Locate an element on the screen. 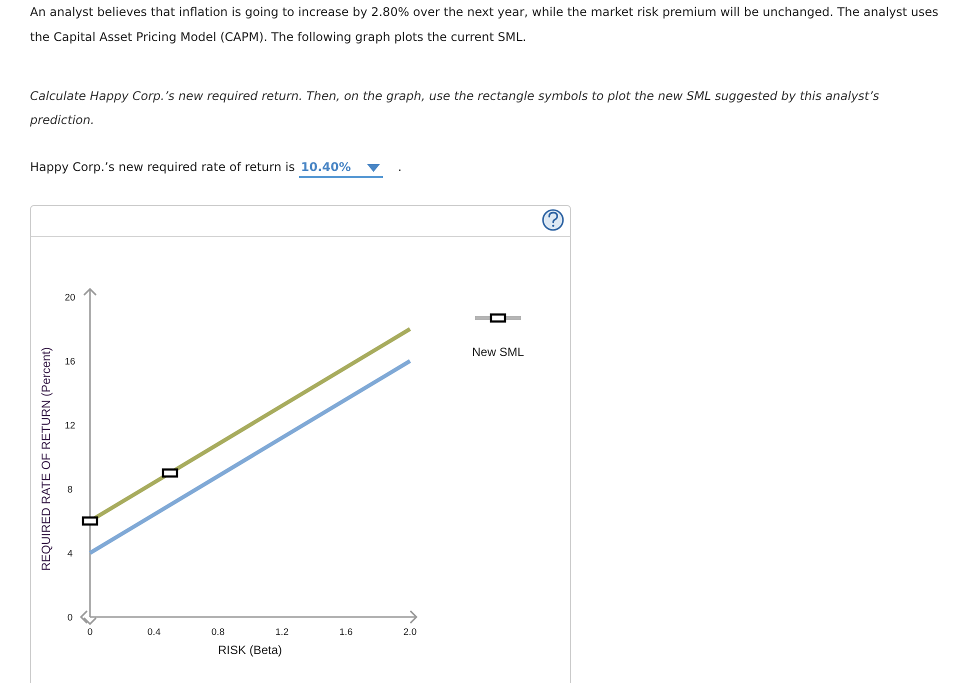 The height and width of the screenshot is (683, 972). x-tick-label: 1.6 is located at coordinates (346, 632).